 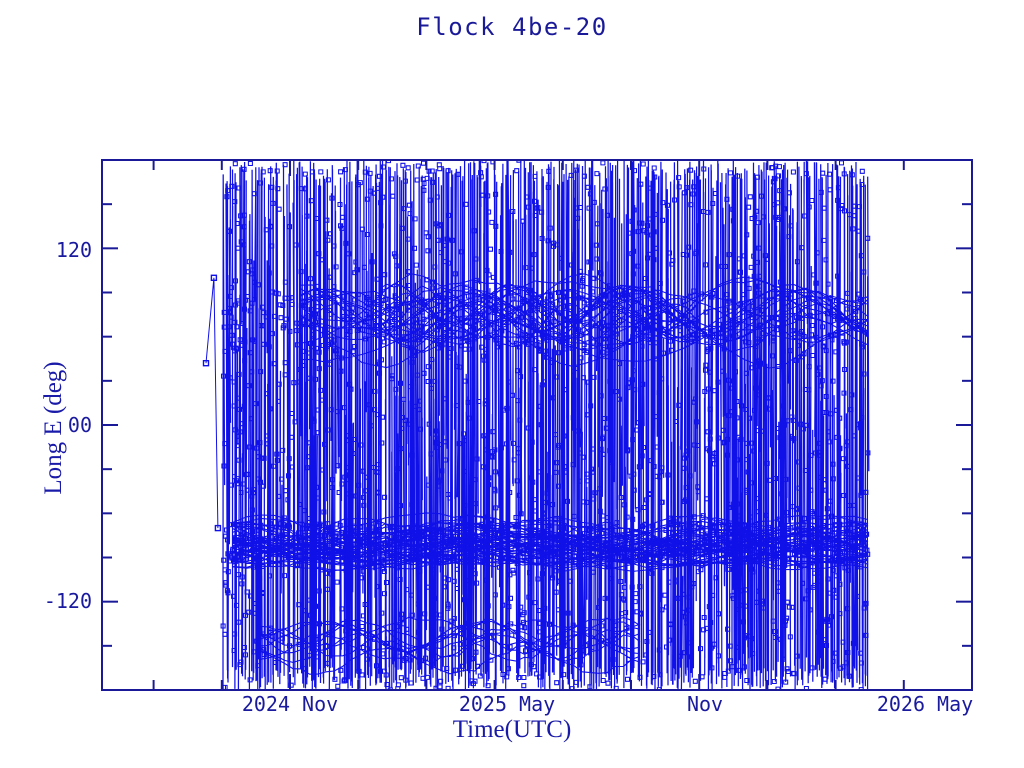 What do you see at coordinates (67, 601) in the screenshot?
I see `y-tick-label: -120` at bounding box center [67, 601].